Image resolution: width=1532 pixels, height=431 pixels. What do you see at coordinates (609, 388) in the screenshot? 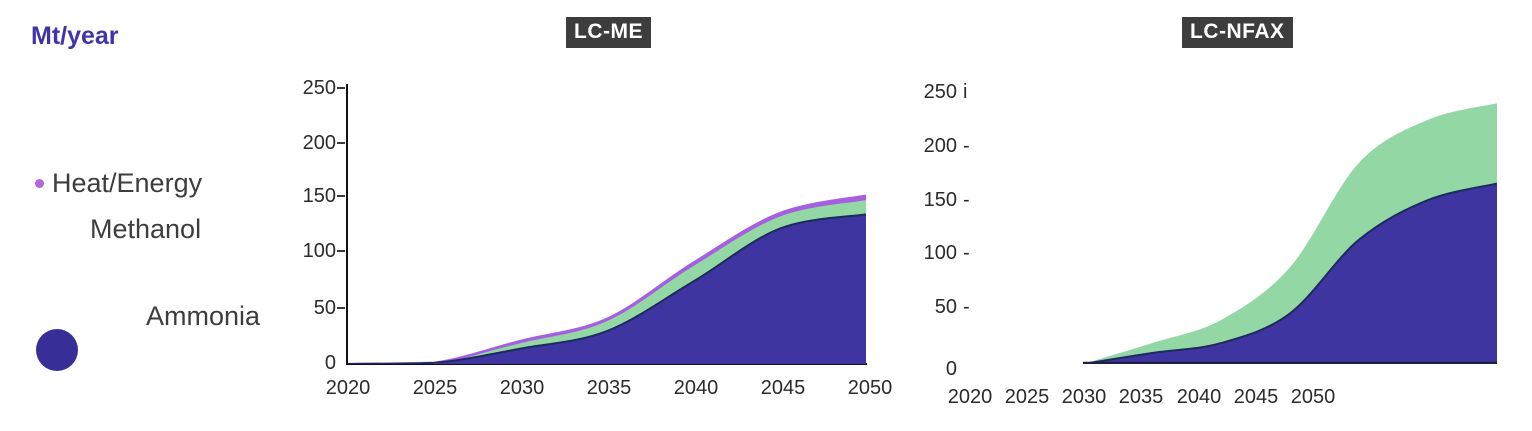
I see `lcme-x-tick-label-2035: 2035` at bounding box center [609, 388].